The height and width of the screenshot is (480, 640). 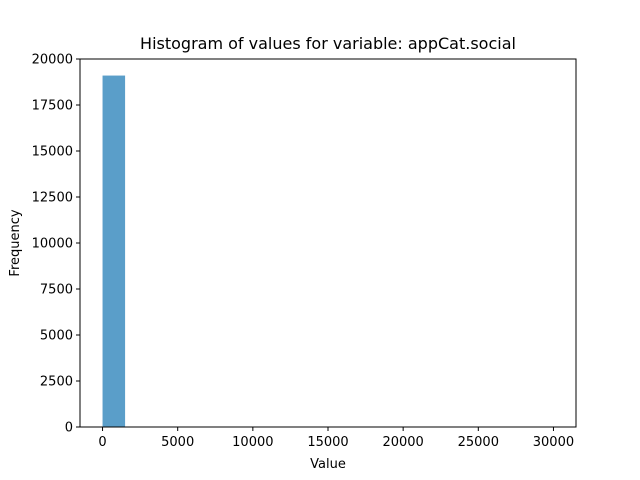 I want to click on y-tick-label-4: 10000, so click(x=52, y=244).